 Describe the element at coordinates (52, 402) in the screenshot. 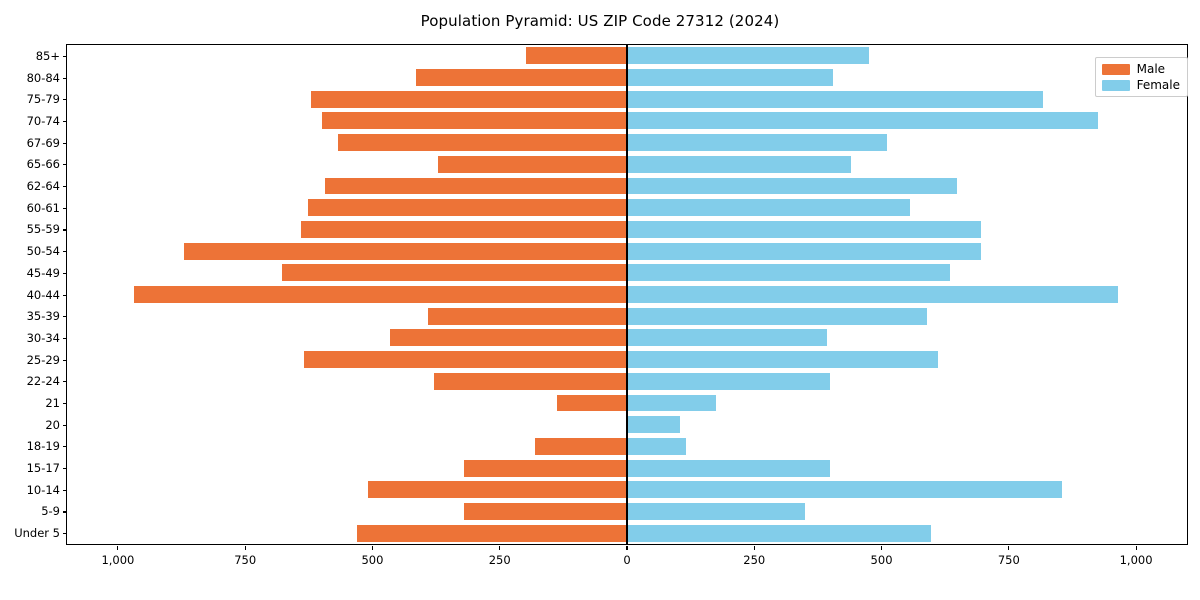

I see `y-tick-label-21: 21` at that location.